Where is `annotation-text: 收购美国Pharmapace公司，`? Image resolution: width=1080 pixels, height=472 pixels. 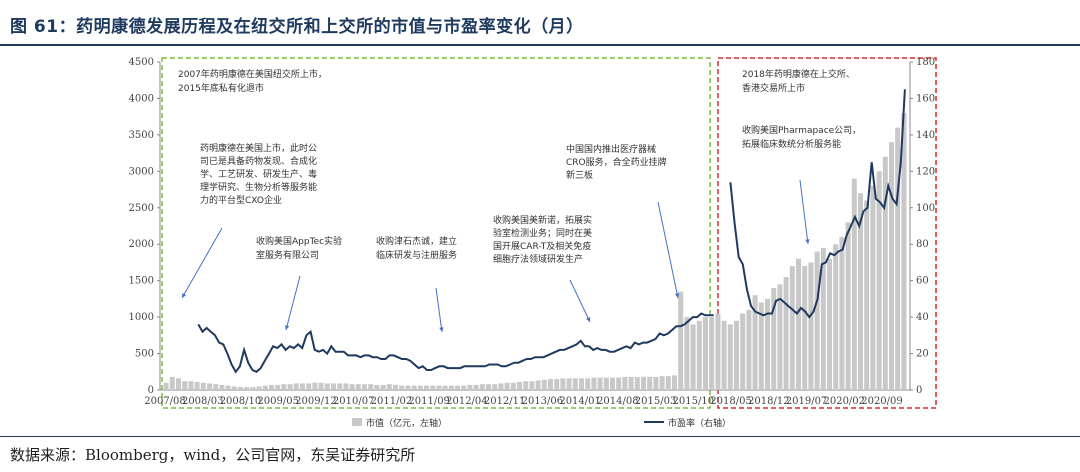
annotation-text: 收购美国Pharmapace公司， is located at coordinates (801, 130).